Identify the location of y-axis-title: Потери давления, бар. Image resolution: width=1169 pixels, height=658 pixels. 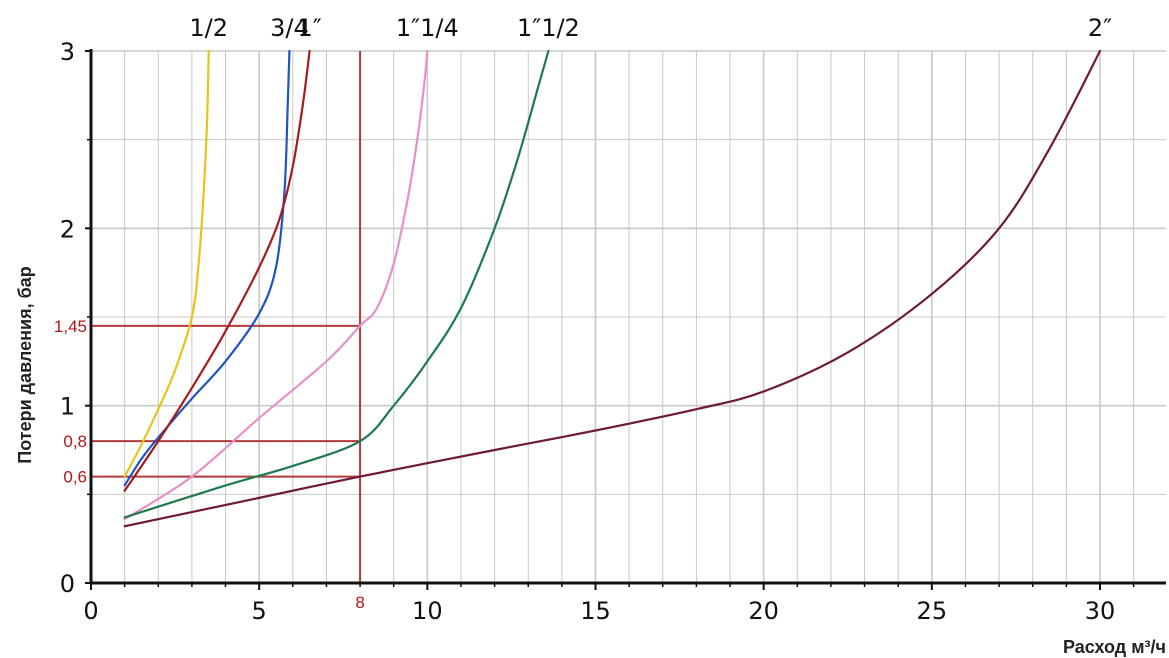
(25, 364).